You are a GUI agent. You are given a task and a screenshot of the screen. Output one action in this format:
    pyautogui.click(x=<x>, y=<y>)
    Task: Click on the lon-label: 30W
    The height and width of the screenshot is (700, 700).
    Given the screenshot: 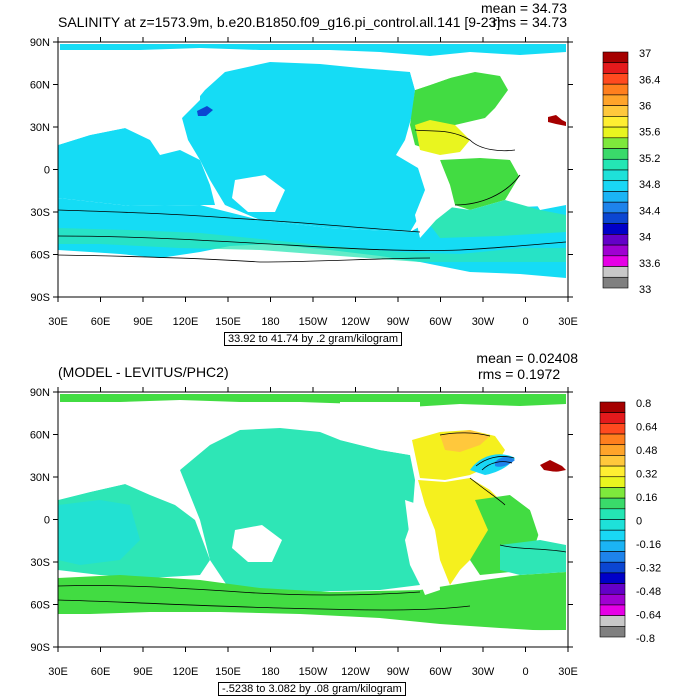 What is the action you would take?
    pyautogui.click(x=483, y=672)
    